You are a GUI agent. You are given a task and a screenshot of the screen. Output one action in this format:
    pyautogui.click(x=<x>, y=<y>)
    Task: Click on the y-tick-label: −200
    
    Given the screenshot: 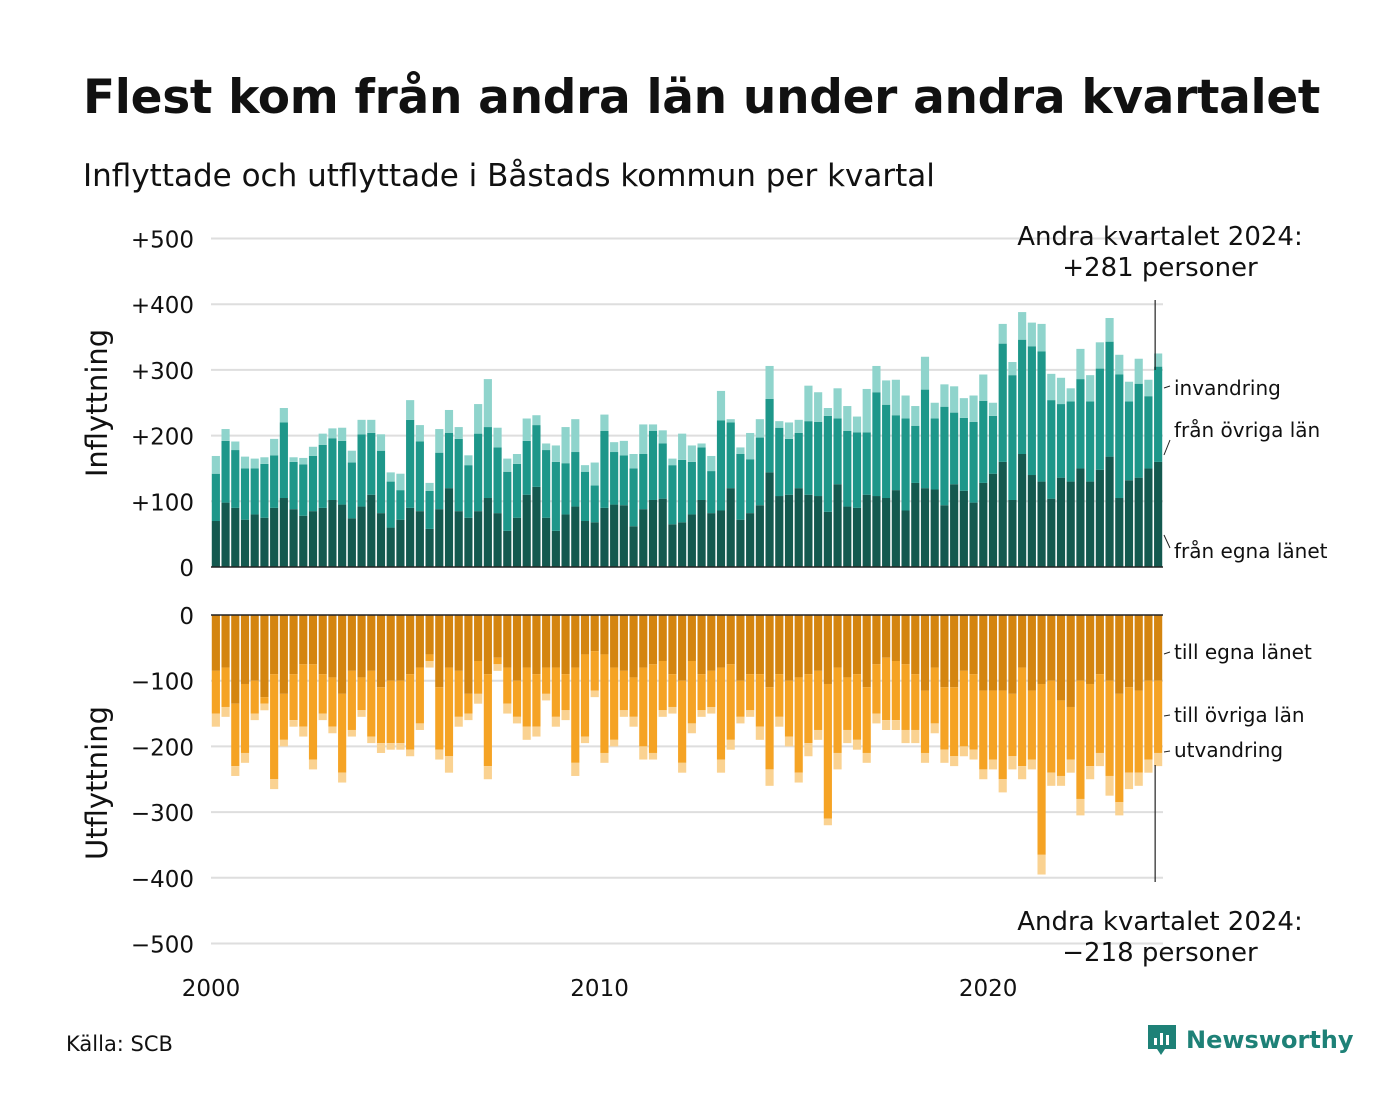 What is the action you would take?
    pyautogui.click(x=162, y=748)
    